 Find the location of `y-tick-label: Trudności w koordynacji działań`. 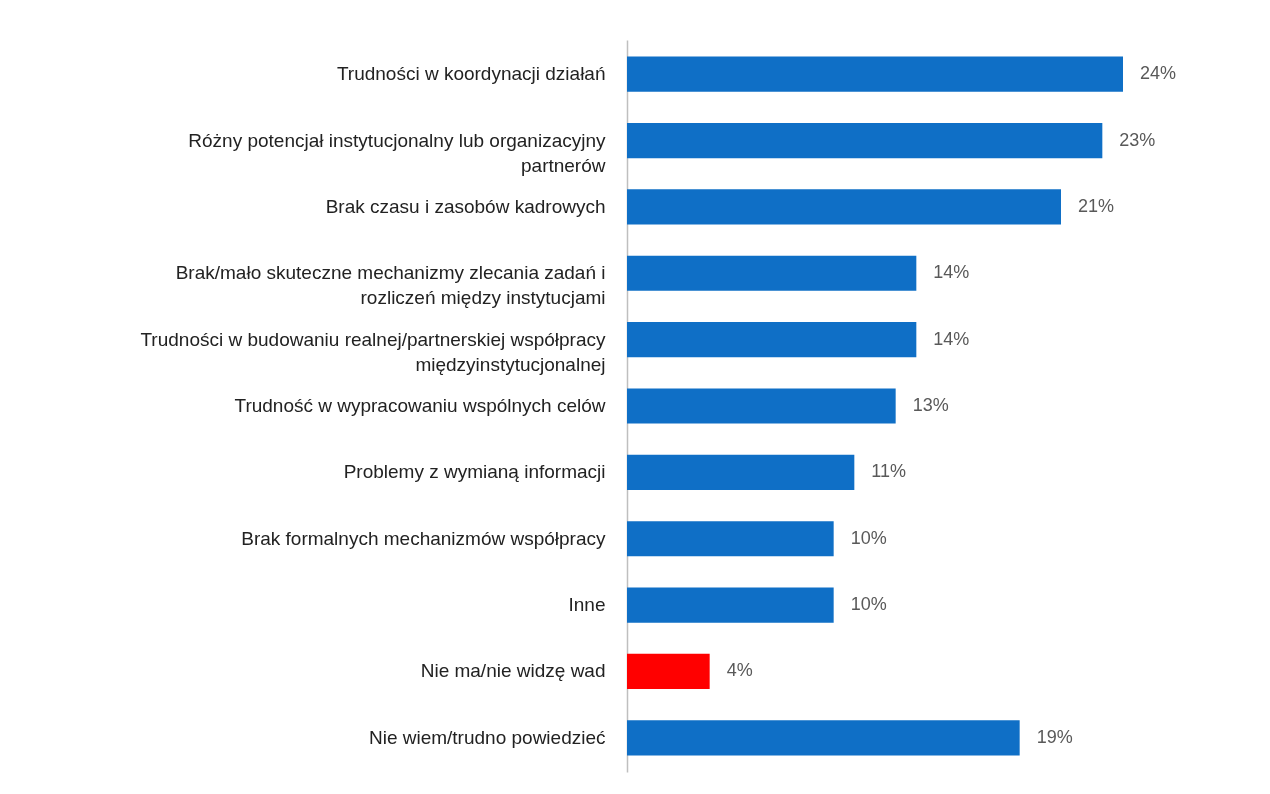

y-tick-label: Trudności w koordynacji działań is located at coordinates (471, 74).